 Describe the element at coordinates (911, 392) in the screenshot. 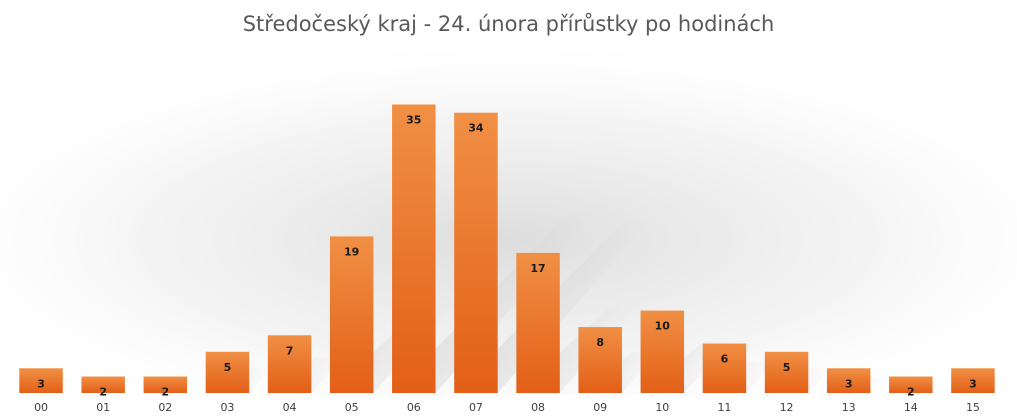

I see `data-label-14: 2` at that location.